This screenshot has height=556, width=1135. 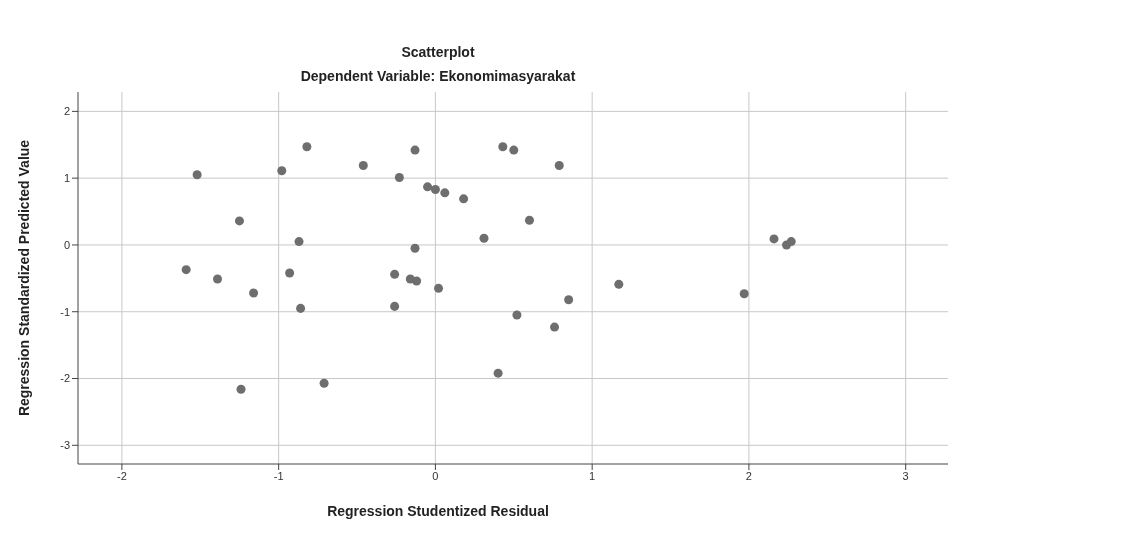 I want to click on x-tick-label: 3, so click(x=905, y=475).